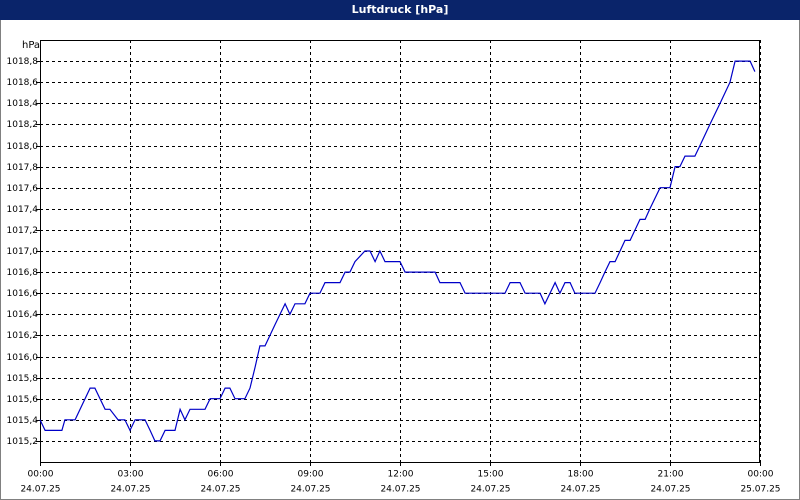  I want to click on y-tick-label: 1018,4, so click(23, 104).